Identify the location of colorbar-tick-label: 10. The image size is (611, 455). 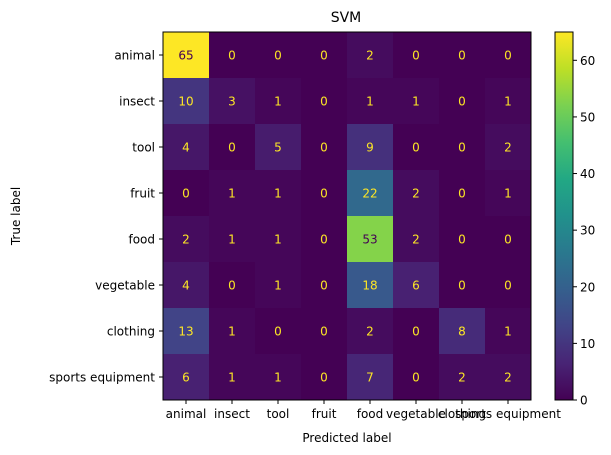
(587, 344).